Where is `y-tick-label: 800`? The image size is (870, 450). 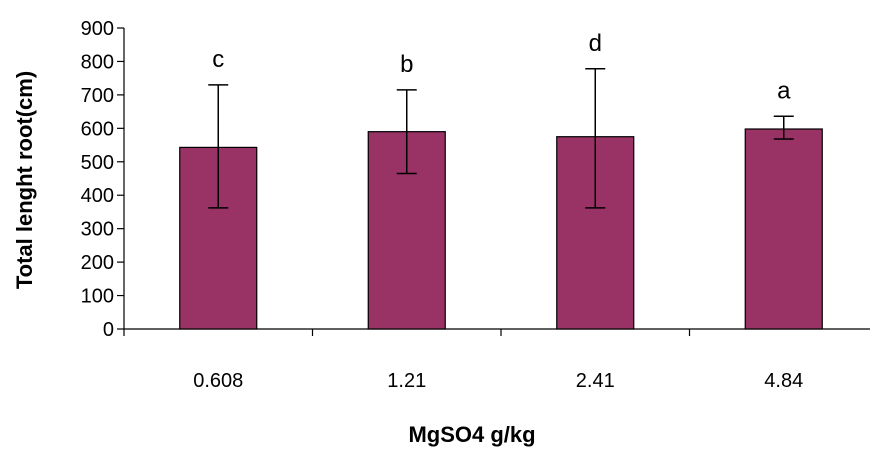 y-tick-label: 800 is located at coordinates (97, 62).